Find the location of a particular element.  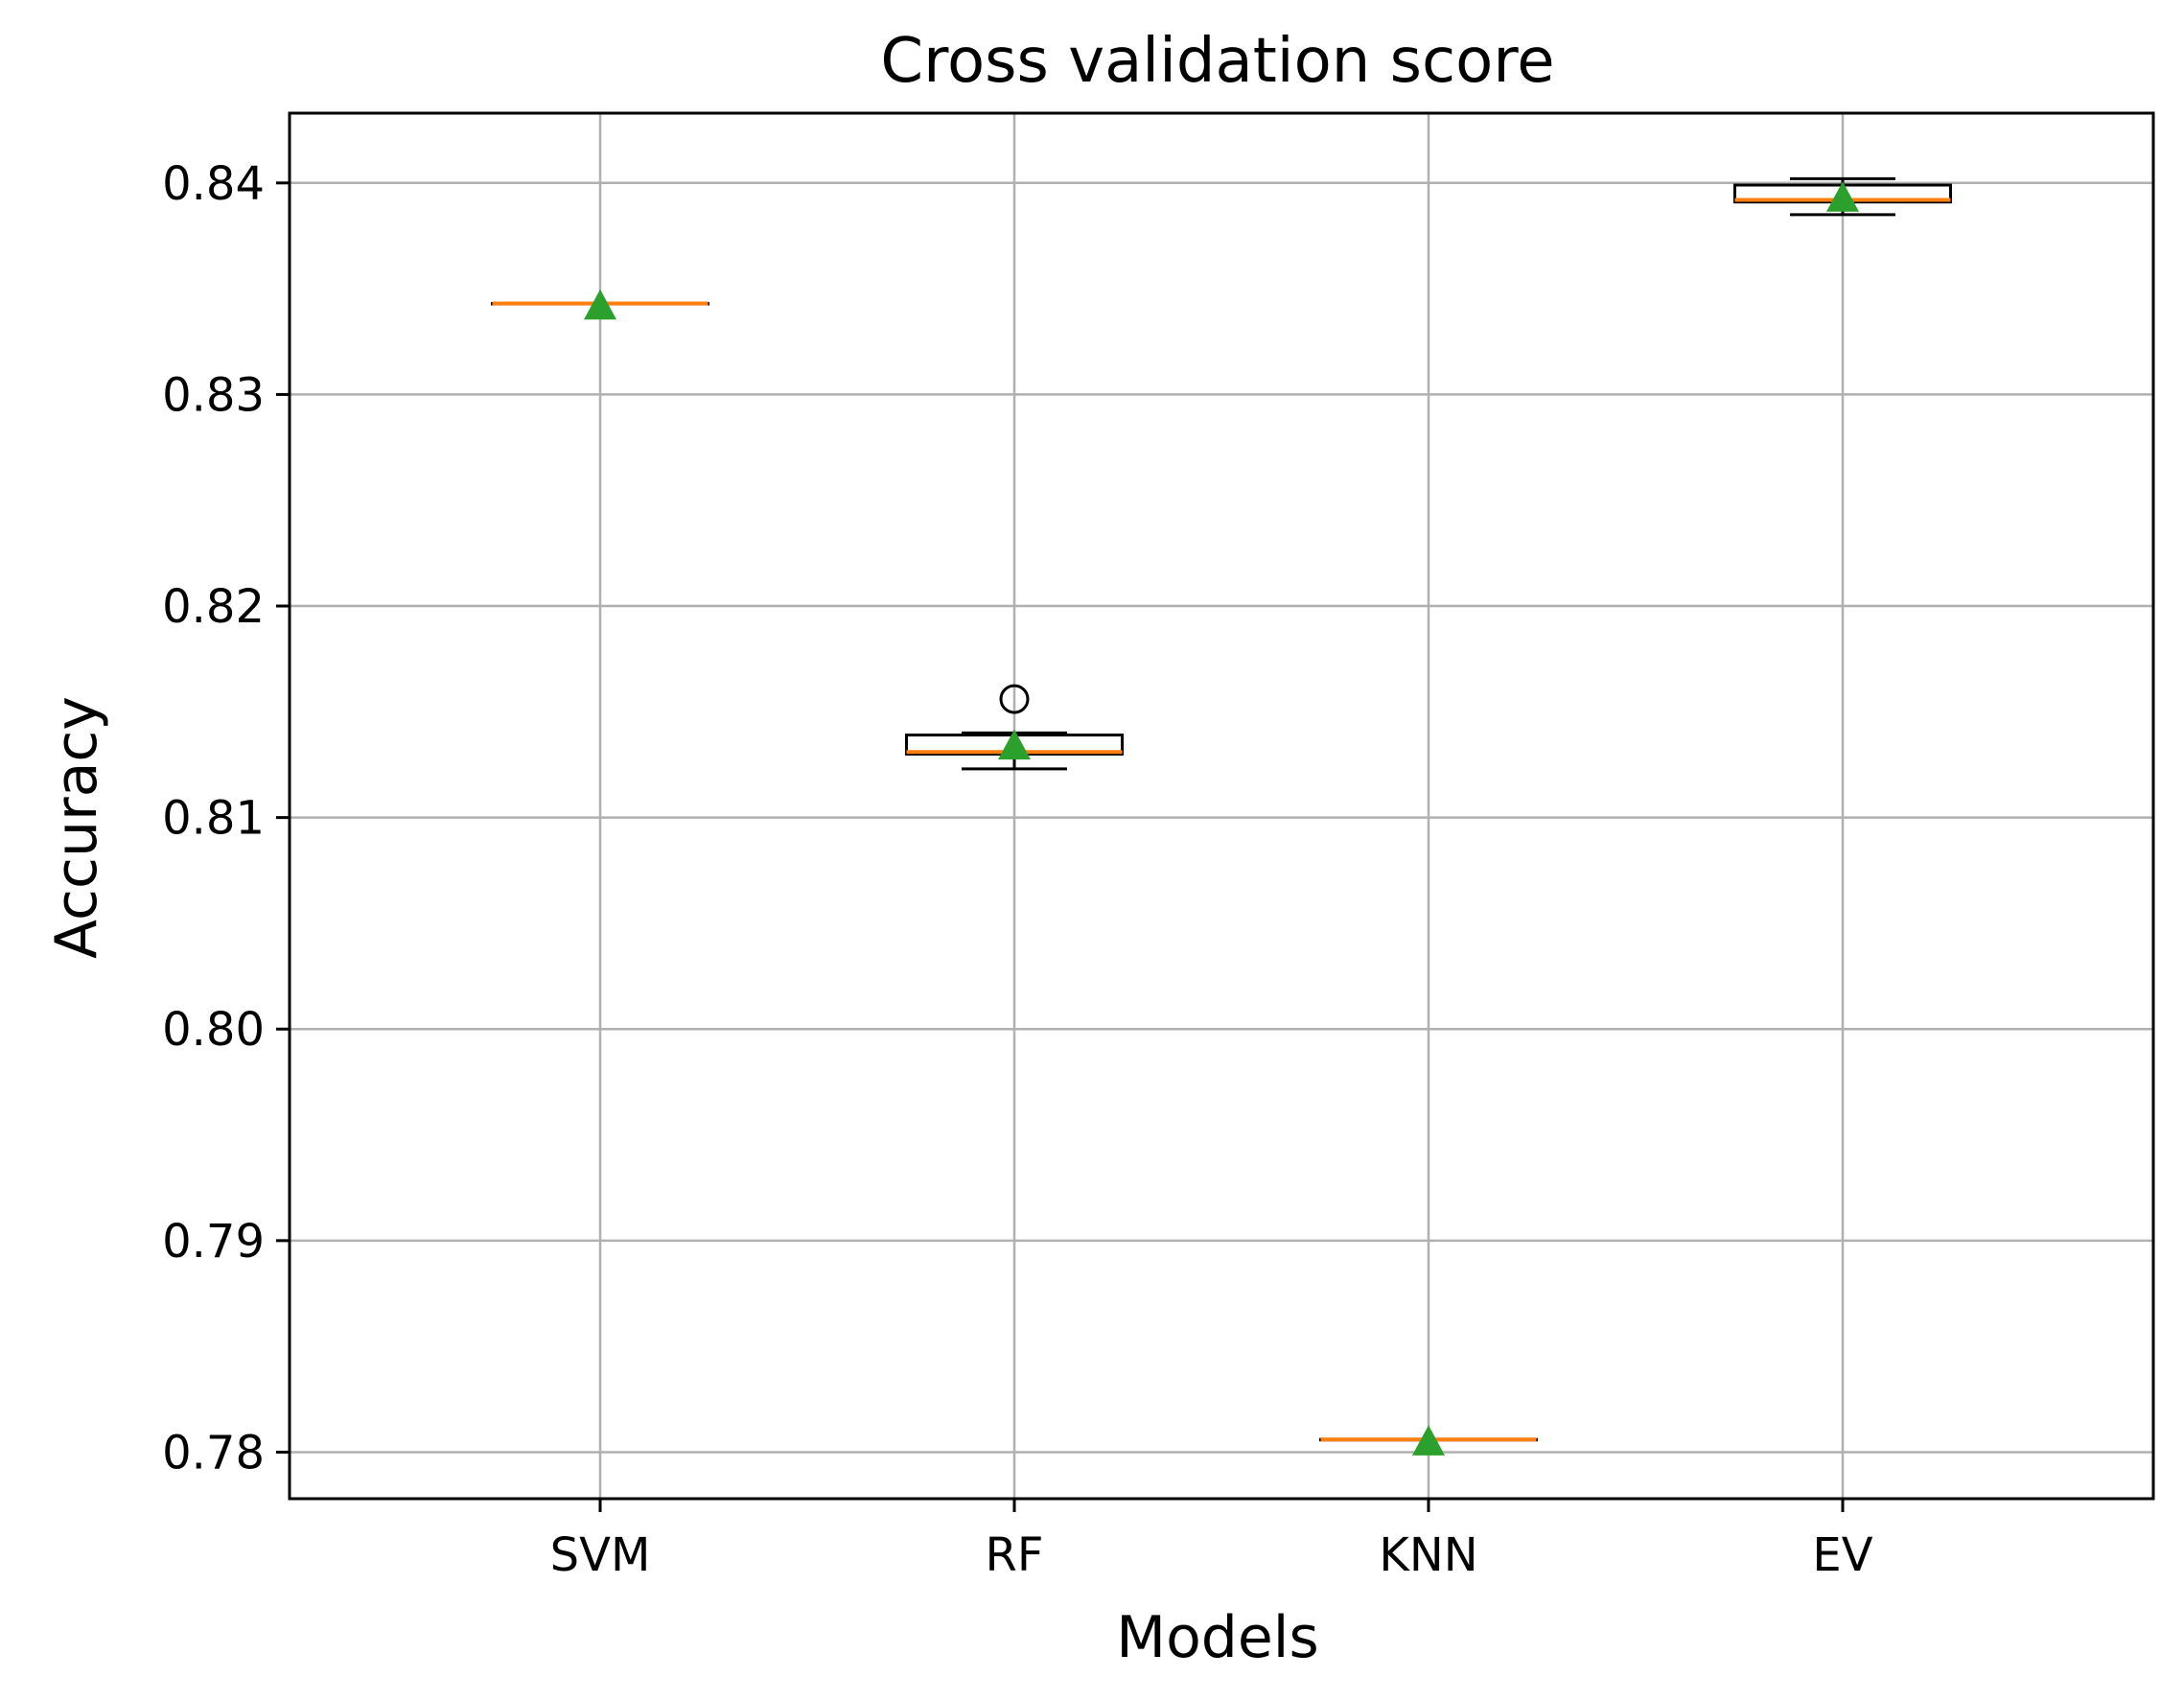

y-axis-ticks: 0.78 0.79 0.80 0.81 0.82 0.83 0.84 is located at coordinates (226, 818).